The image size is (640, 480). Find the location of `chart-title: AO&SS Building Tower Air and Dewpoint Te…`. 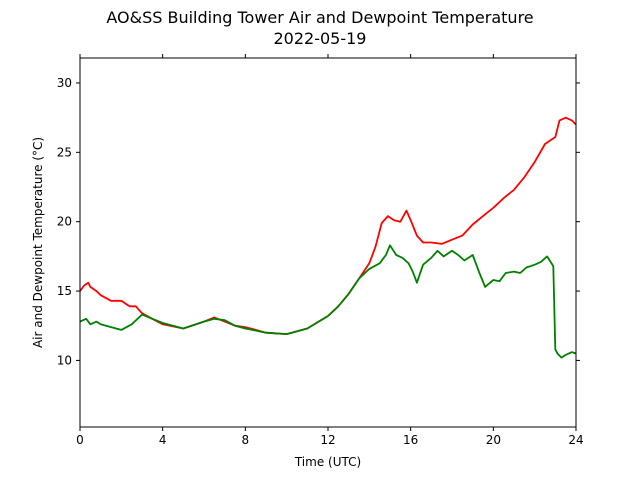

chart-title: AO&SS Building Tower Air and Dewpoint Te… is located at coordinates (320, 17).